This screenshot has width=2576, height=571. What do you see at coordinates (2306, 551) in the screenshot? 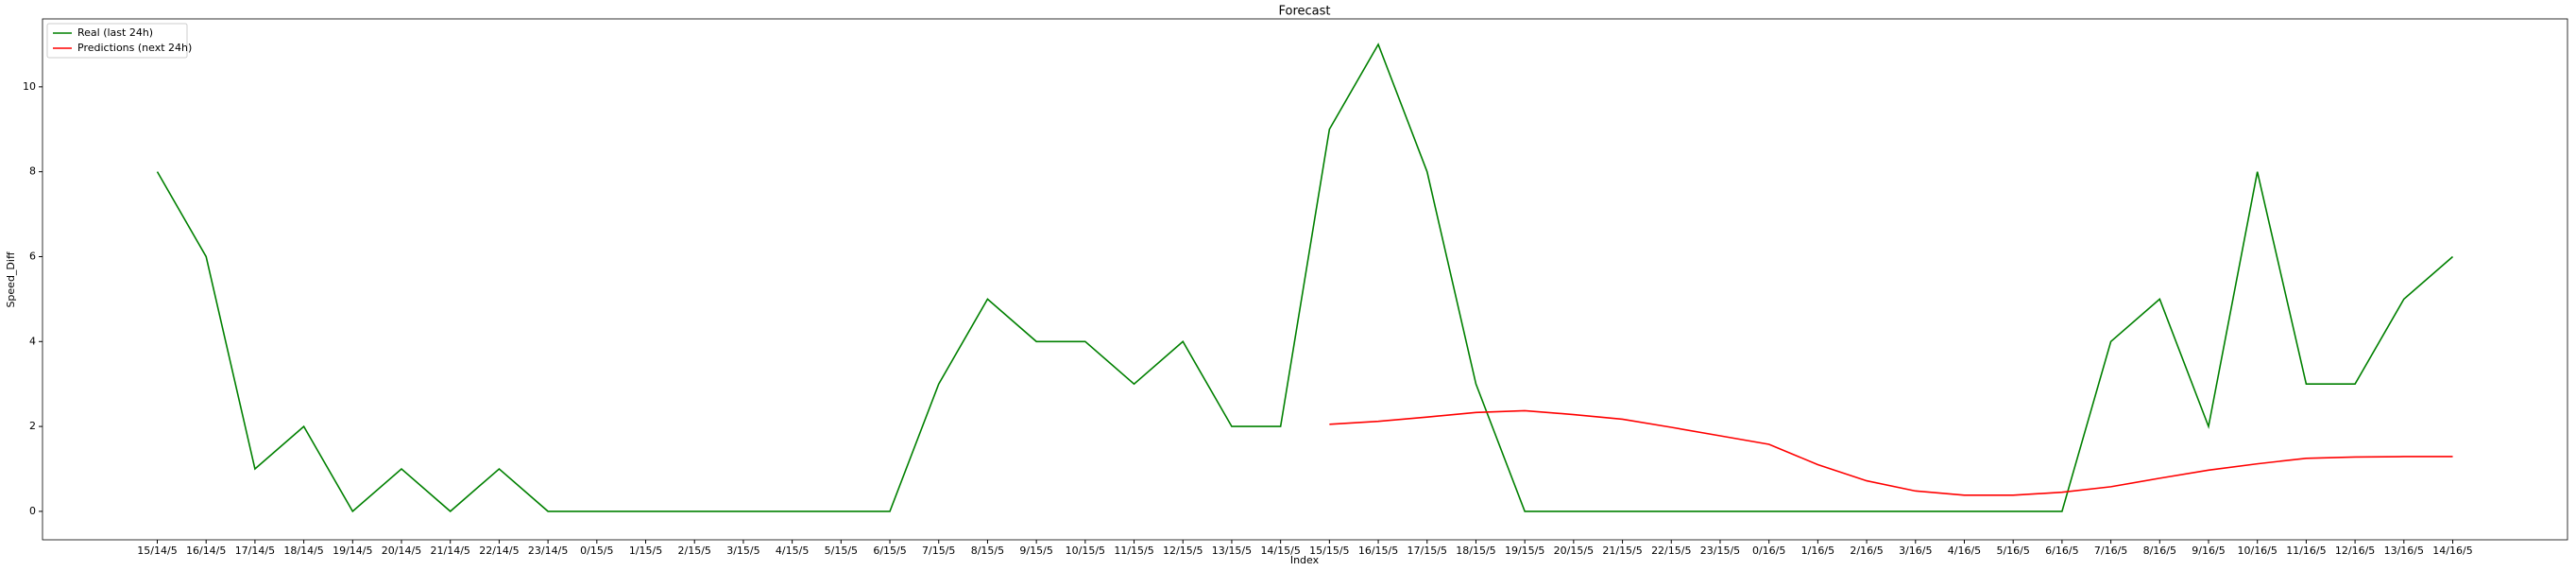
I see `x-tick-label: 11/16/5` at bounding box center [2306, 551].